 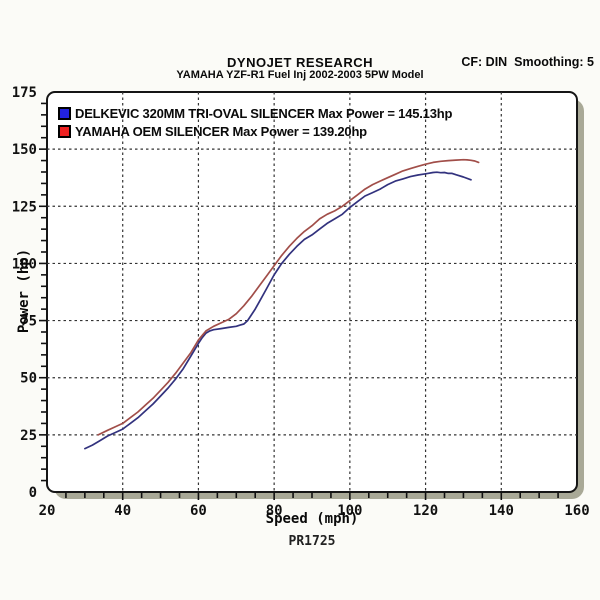 What do you see at coordinates (300, 62) in the screenshot?
I see `page-title: DYNOJET RESEARCH` at bounding box center [300, 62].